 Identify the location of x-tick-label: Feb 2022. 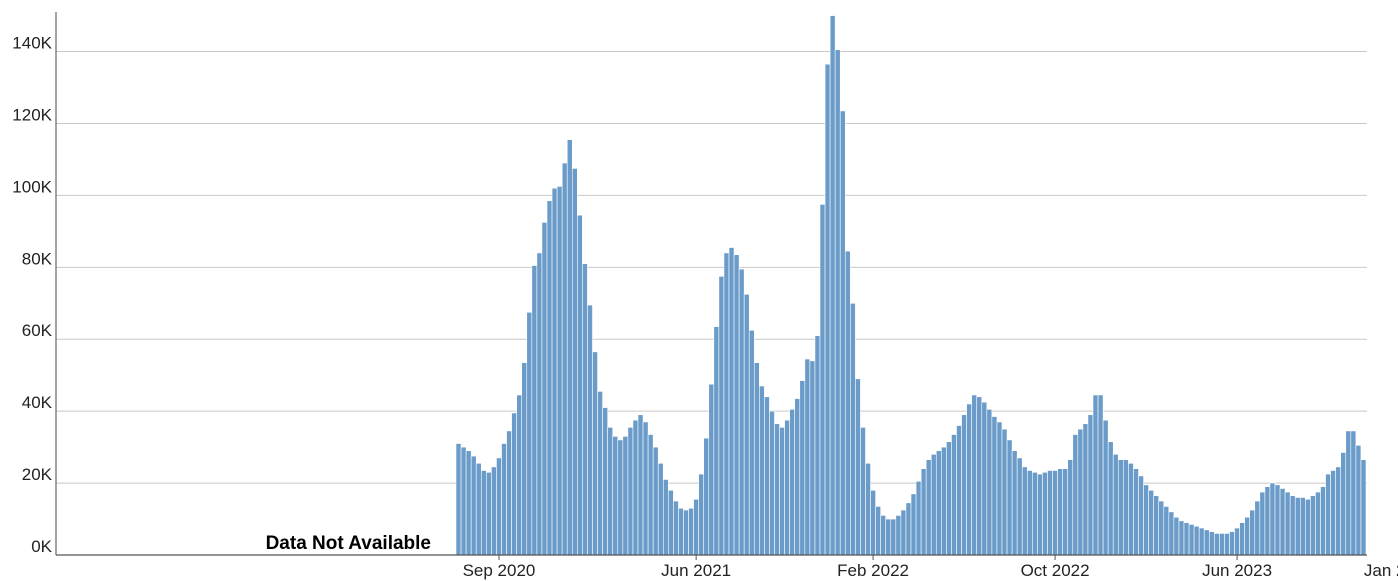
(873, 570).